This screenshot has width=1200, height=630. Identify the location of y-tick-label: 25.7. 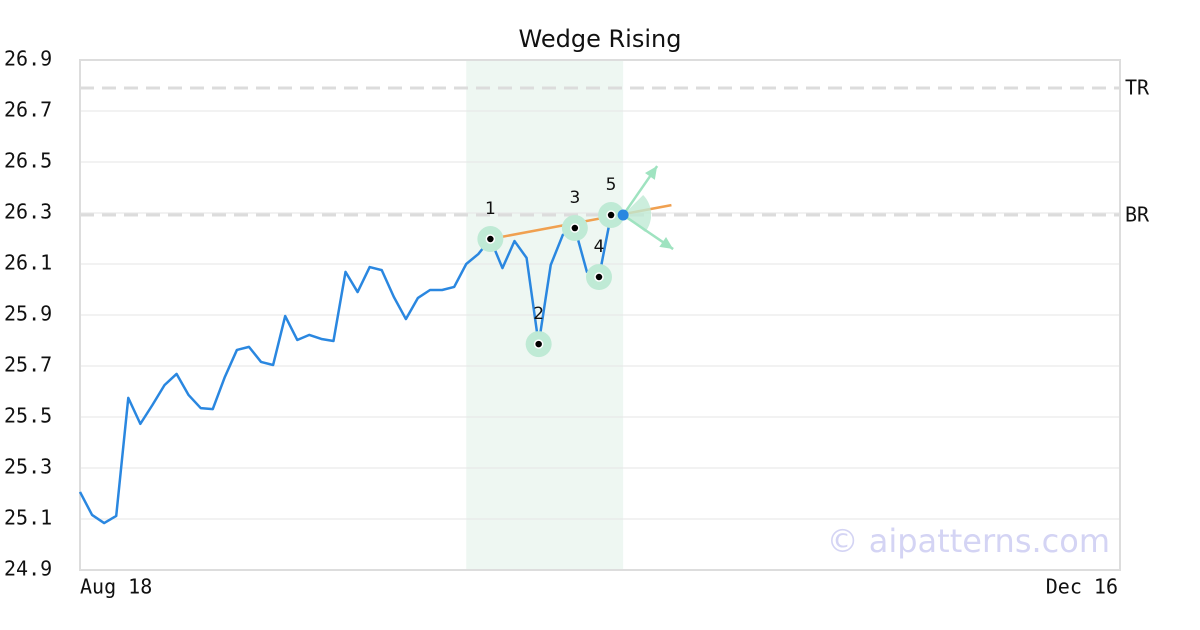
(28, 365).